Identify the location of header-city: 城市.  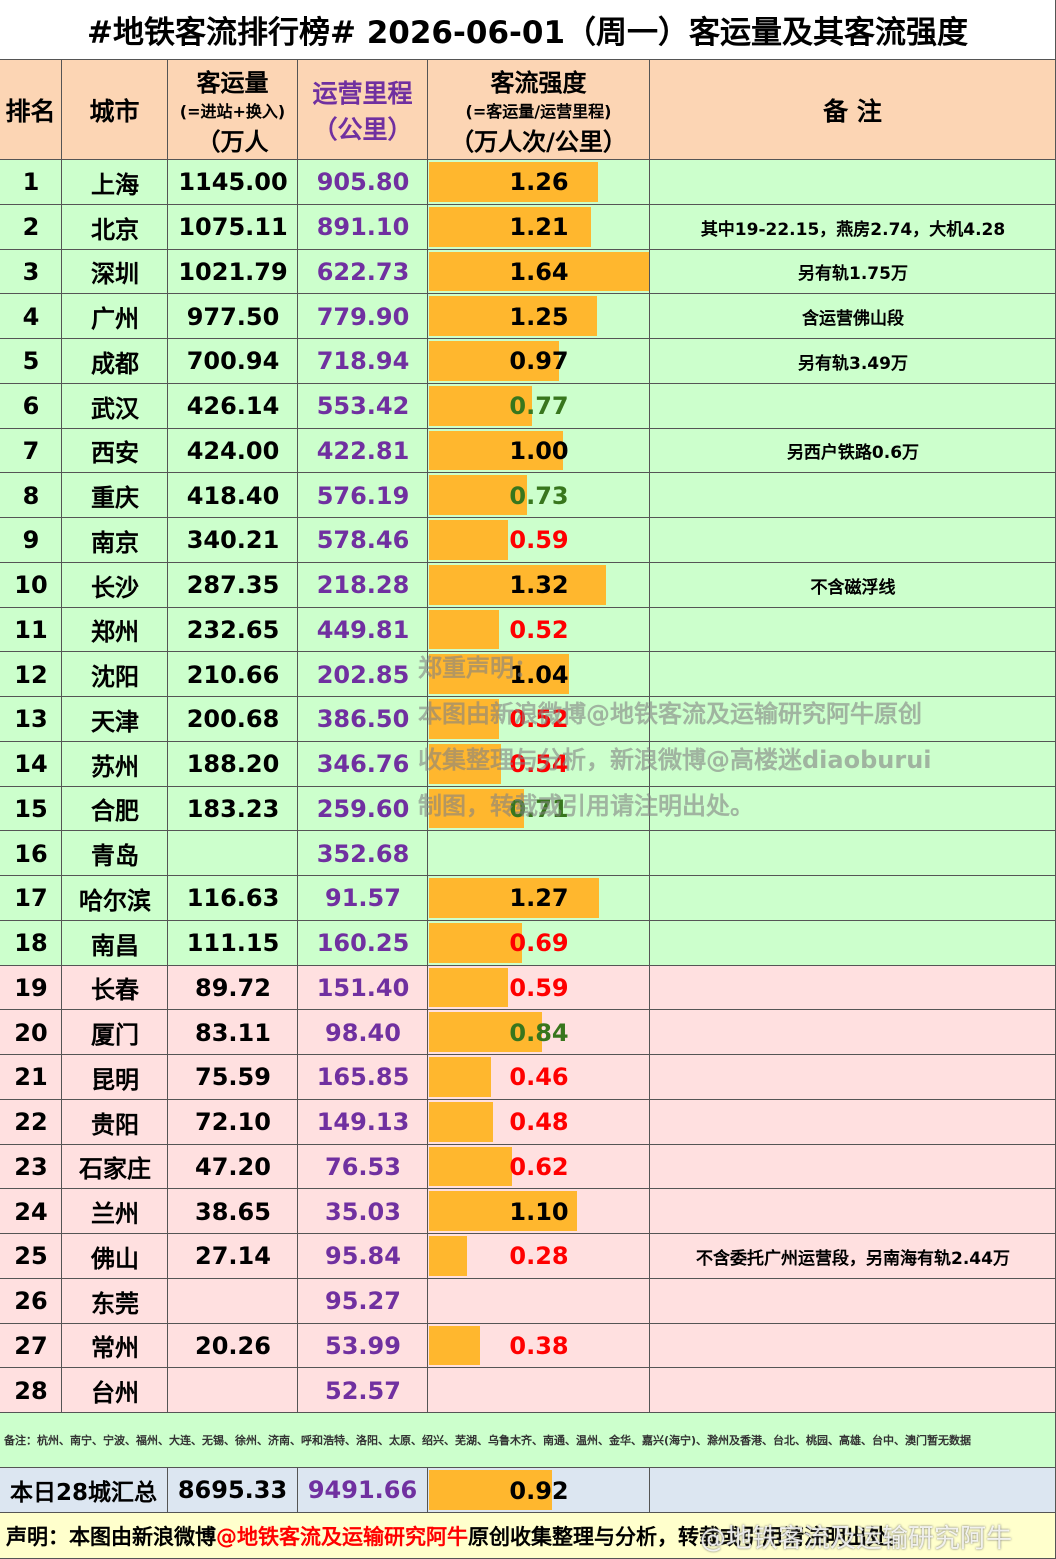
(115, 110).